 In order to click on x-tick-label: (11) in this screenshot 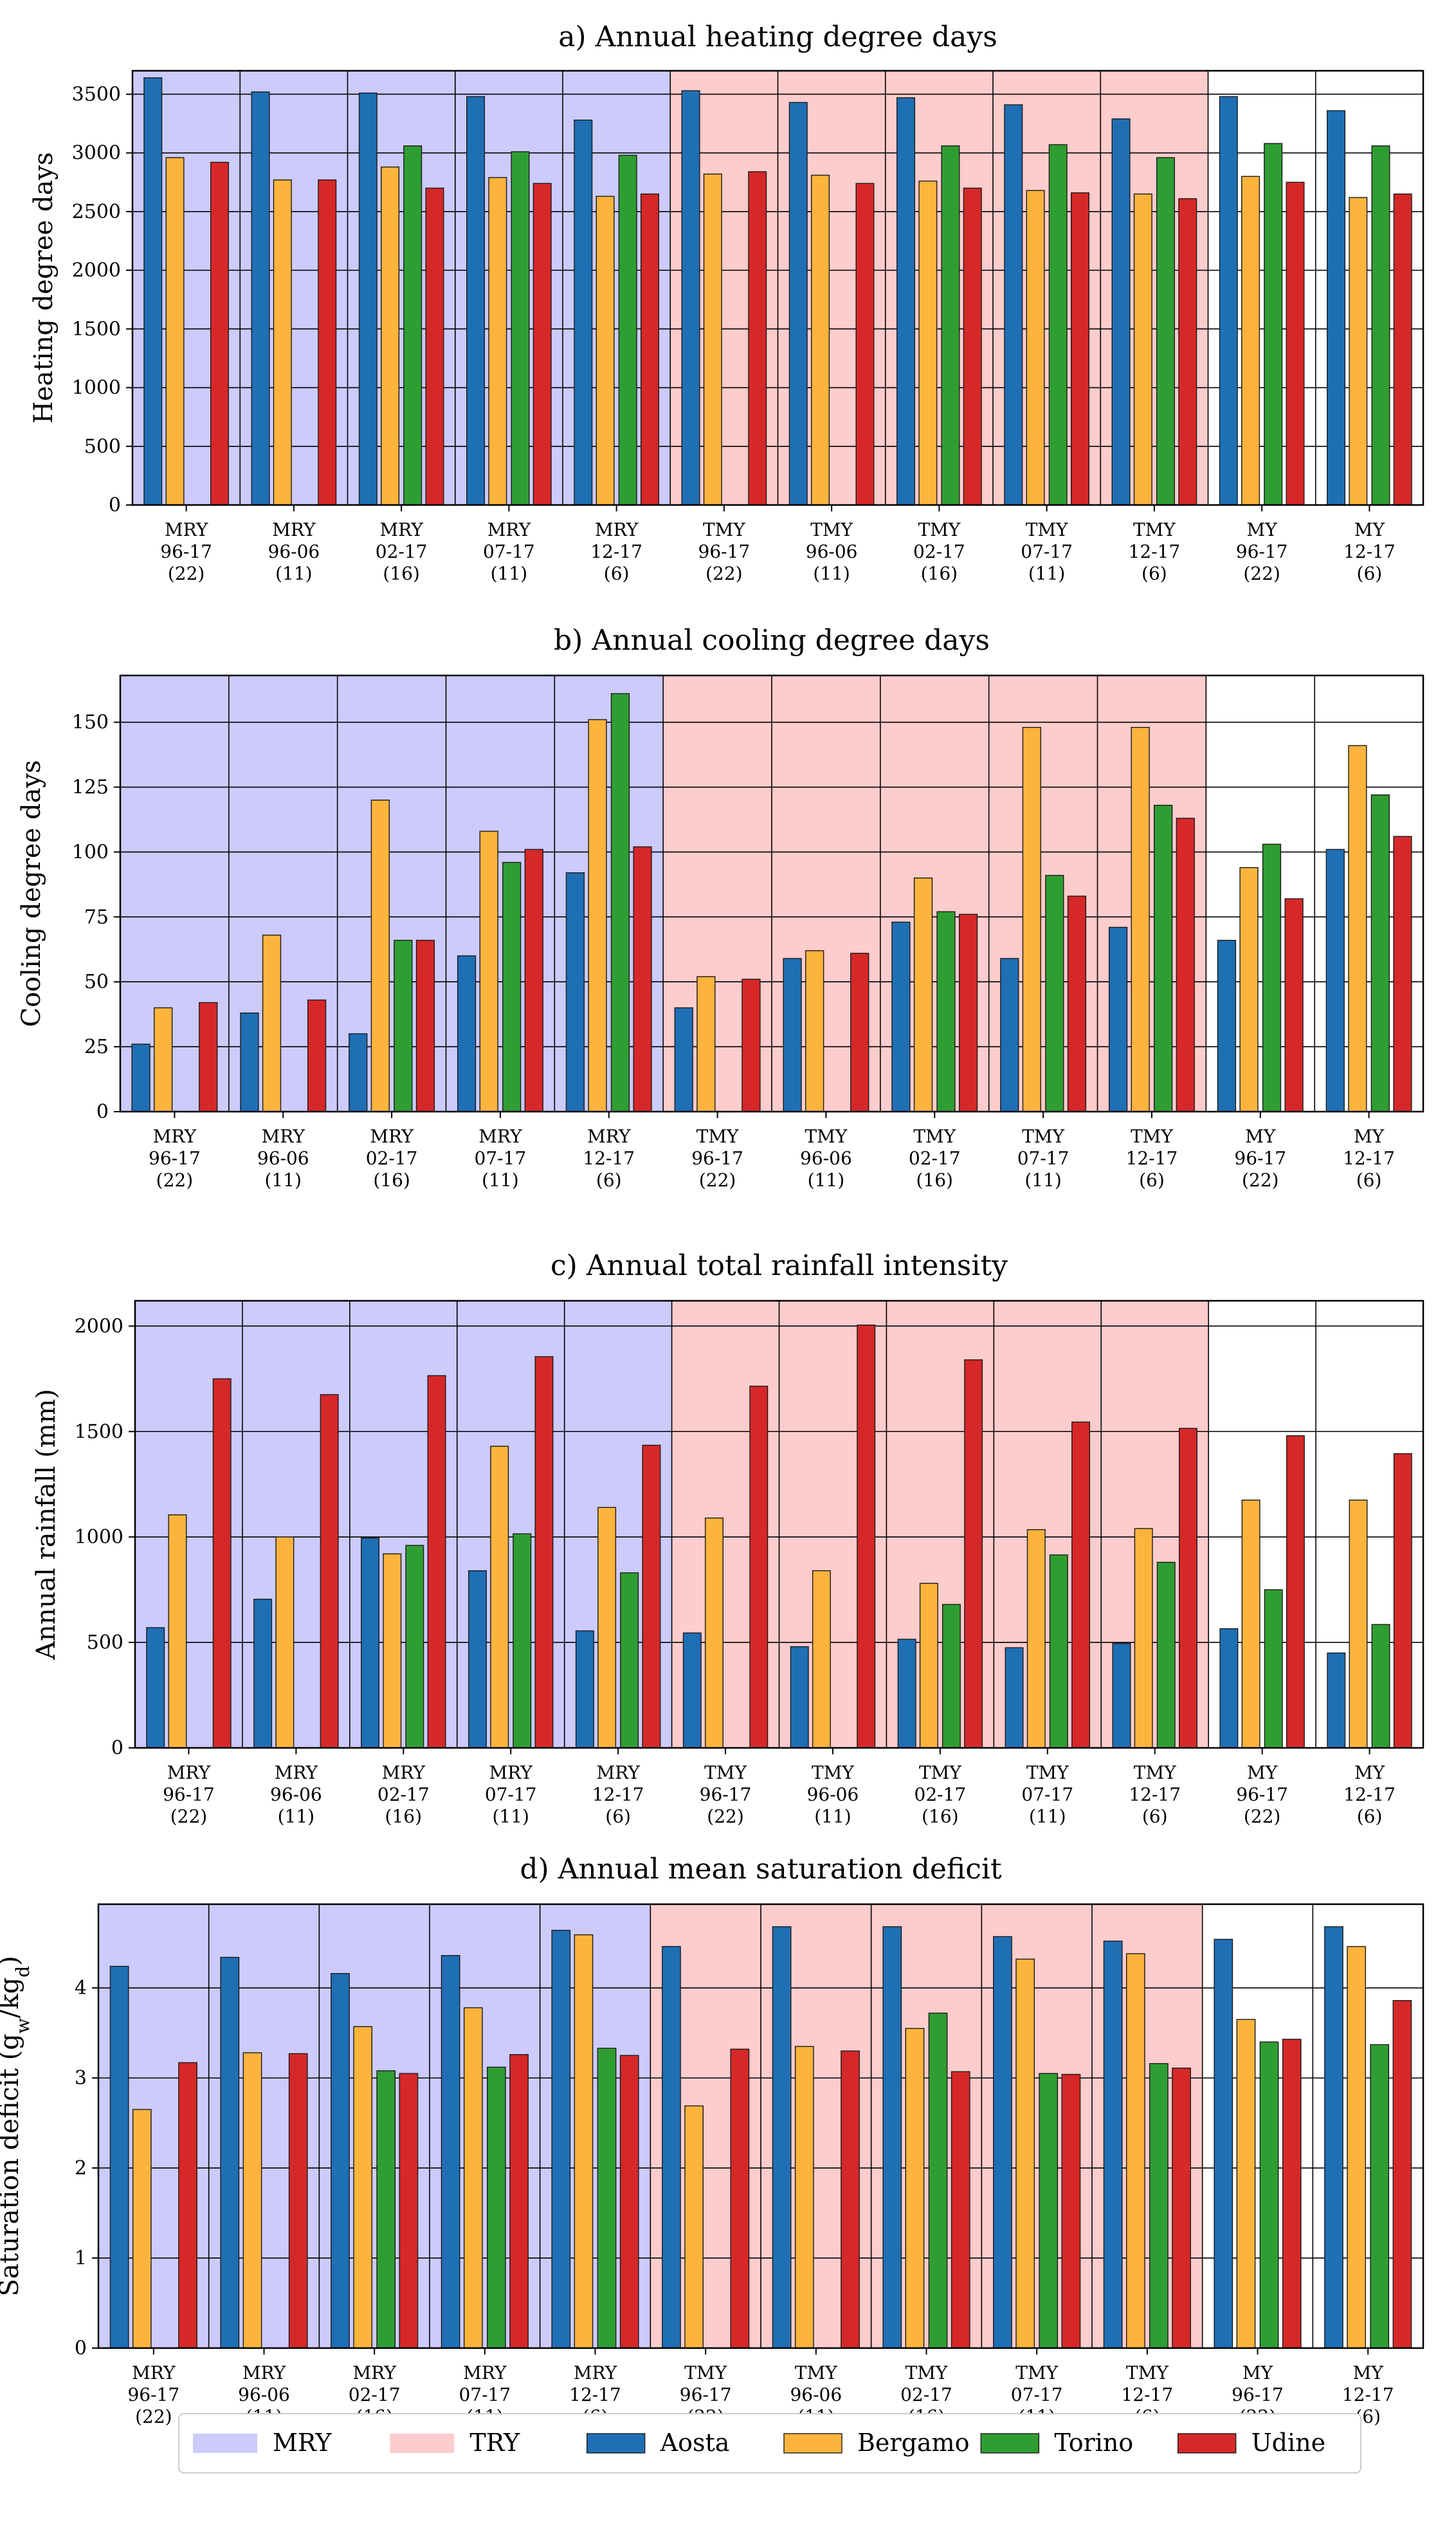, I will do `click(509, 573)`.